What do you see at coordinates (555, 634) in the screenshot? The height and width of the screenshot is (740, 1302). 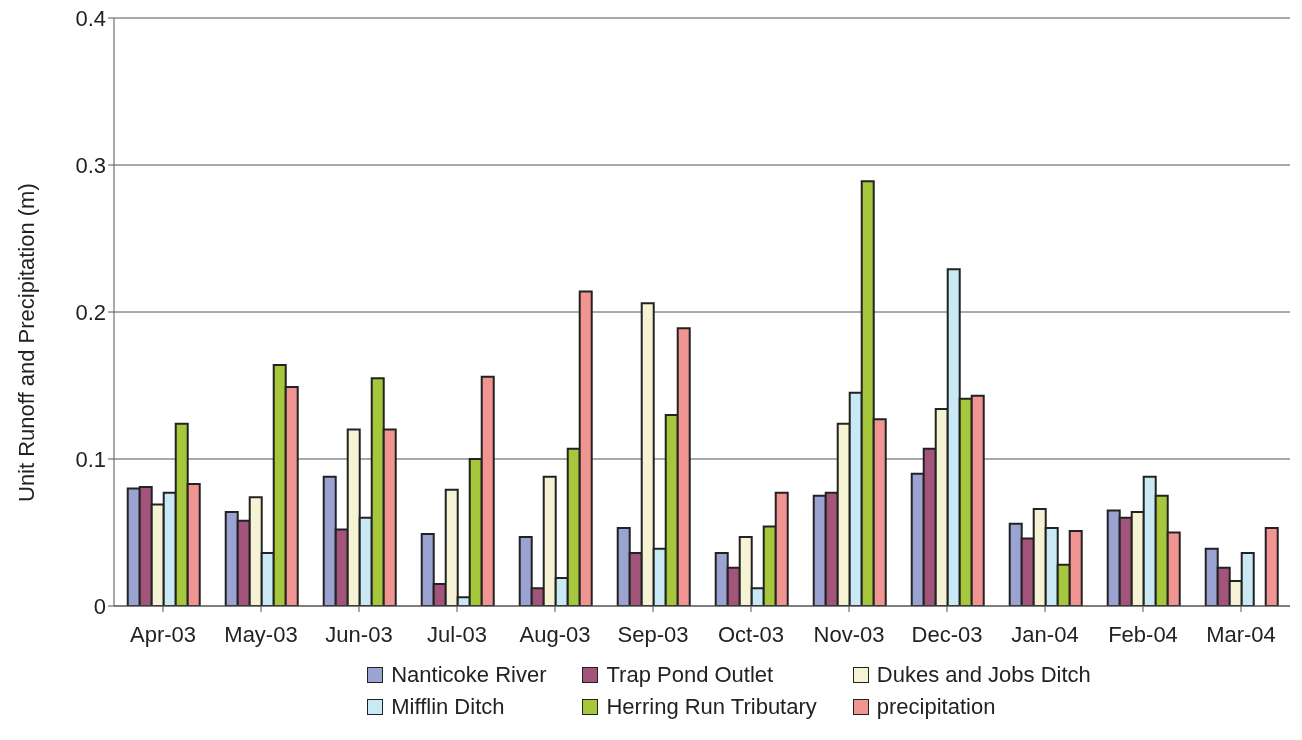 I see `x-tick-label: Aug-03` at bounding box center [555, 634].